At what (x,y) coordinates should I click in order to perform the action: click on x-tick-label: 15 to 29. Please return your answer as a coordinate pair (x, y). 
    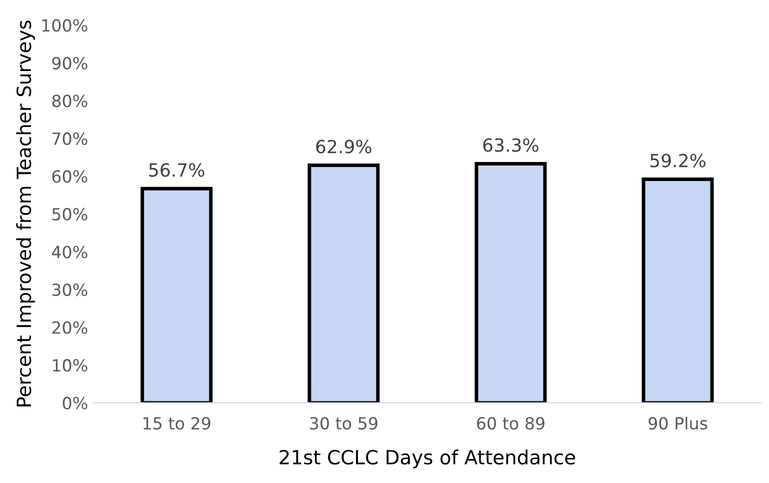
    Looking at the image, I should click on (177, 423).